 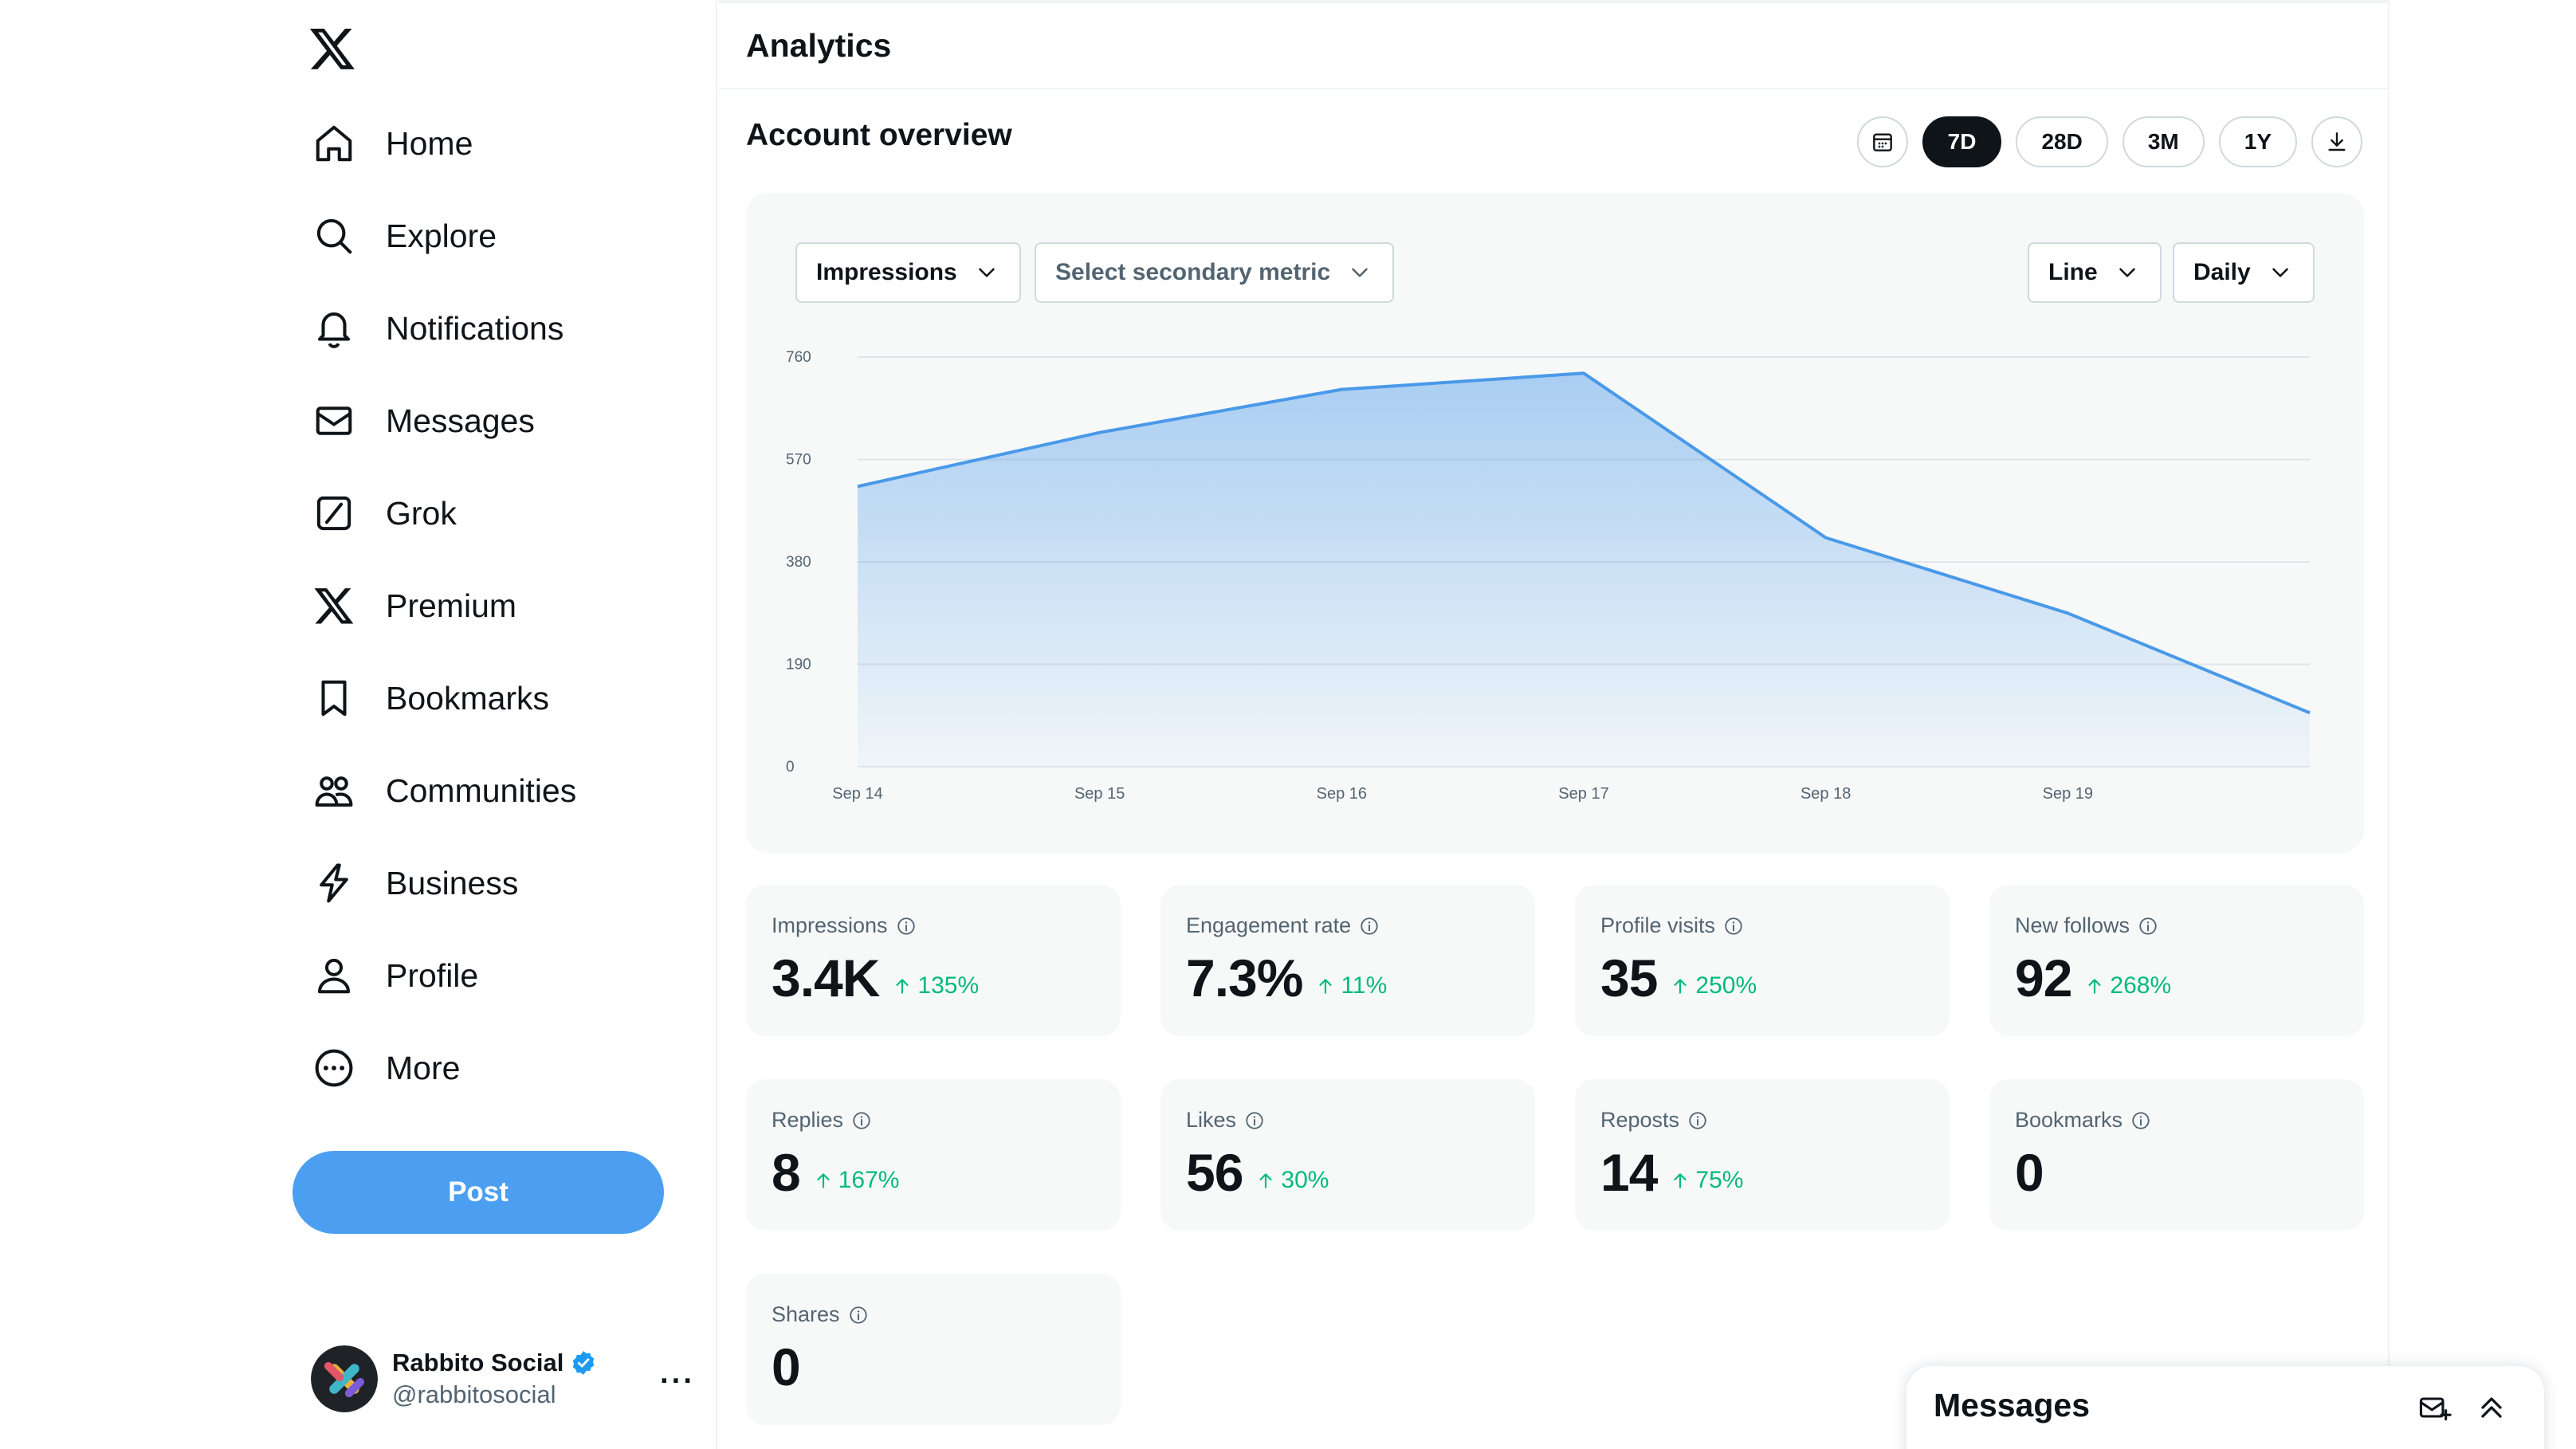 What do you see at coordinates (786, 1366) in the screenshot?
I see `stat-value: 0` at bounding box center [786, 1366].